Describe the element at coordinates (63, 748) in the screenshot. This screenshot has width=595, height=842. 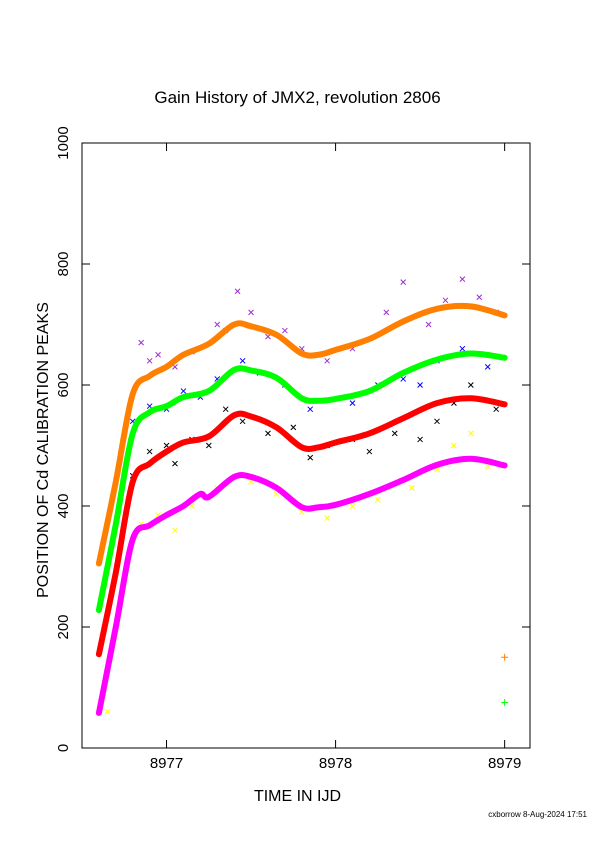
I see `y-tick-label: 0` at that location.